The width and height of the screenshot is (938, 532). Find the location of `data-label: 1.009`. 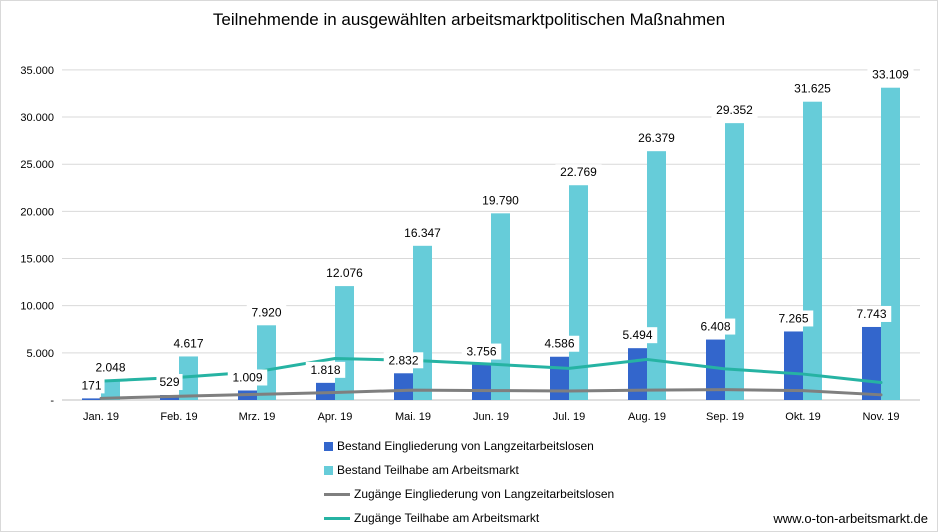

data-label: 1.009 is located at coordinates (247, 377).